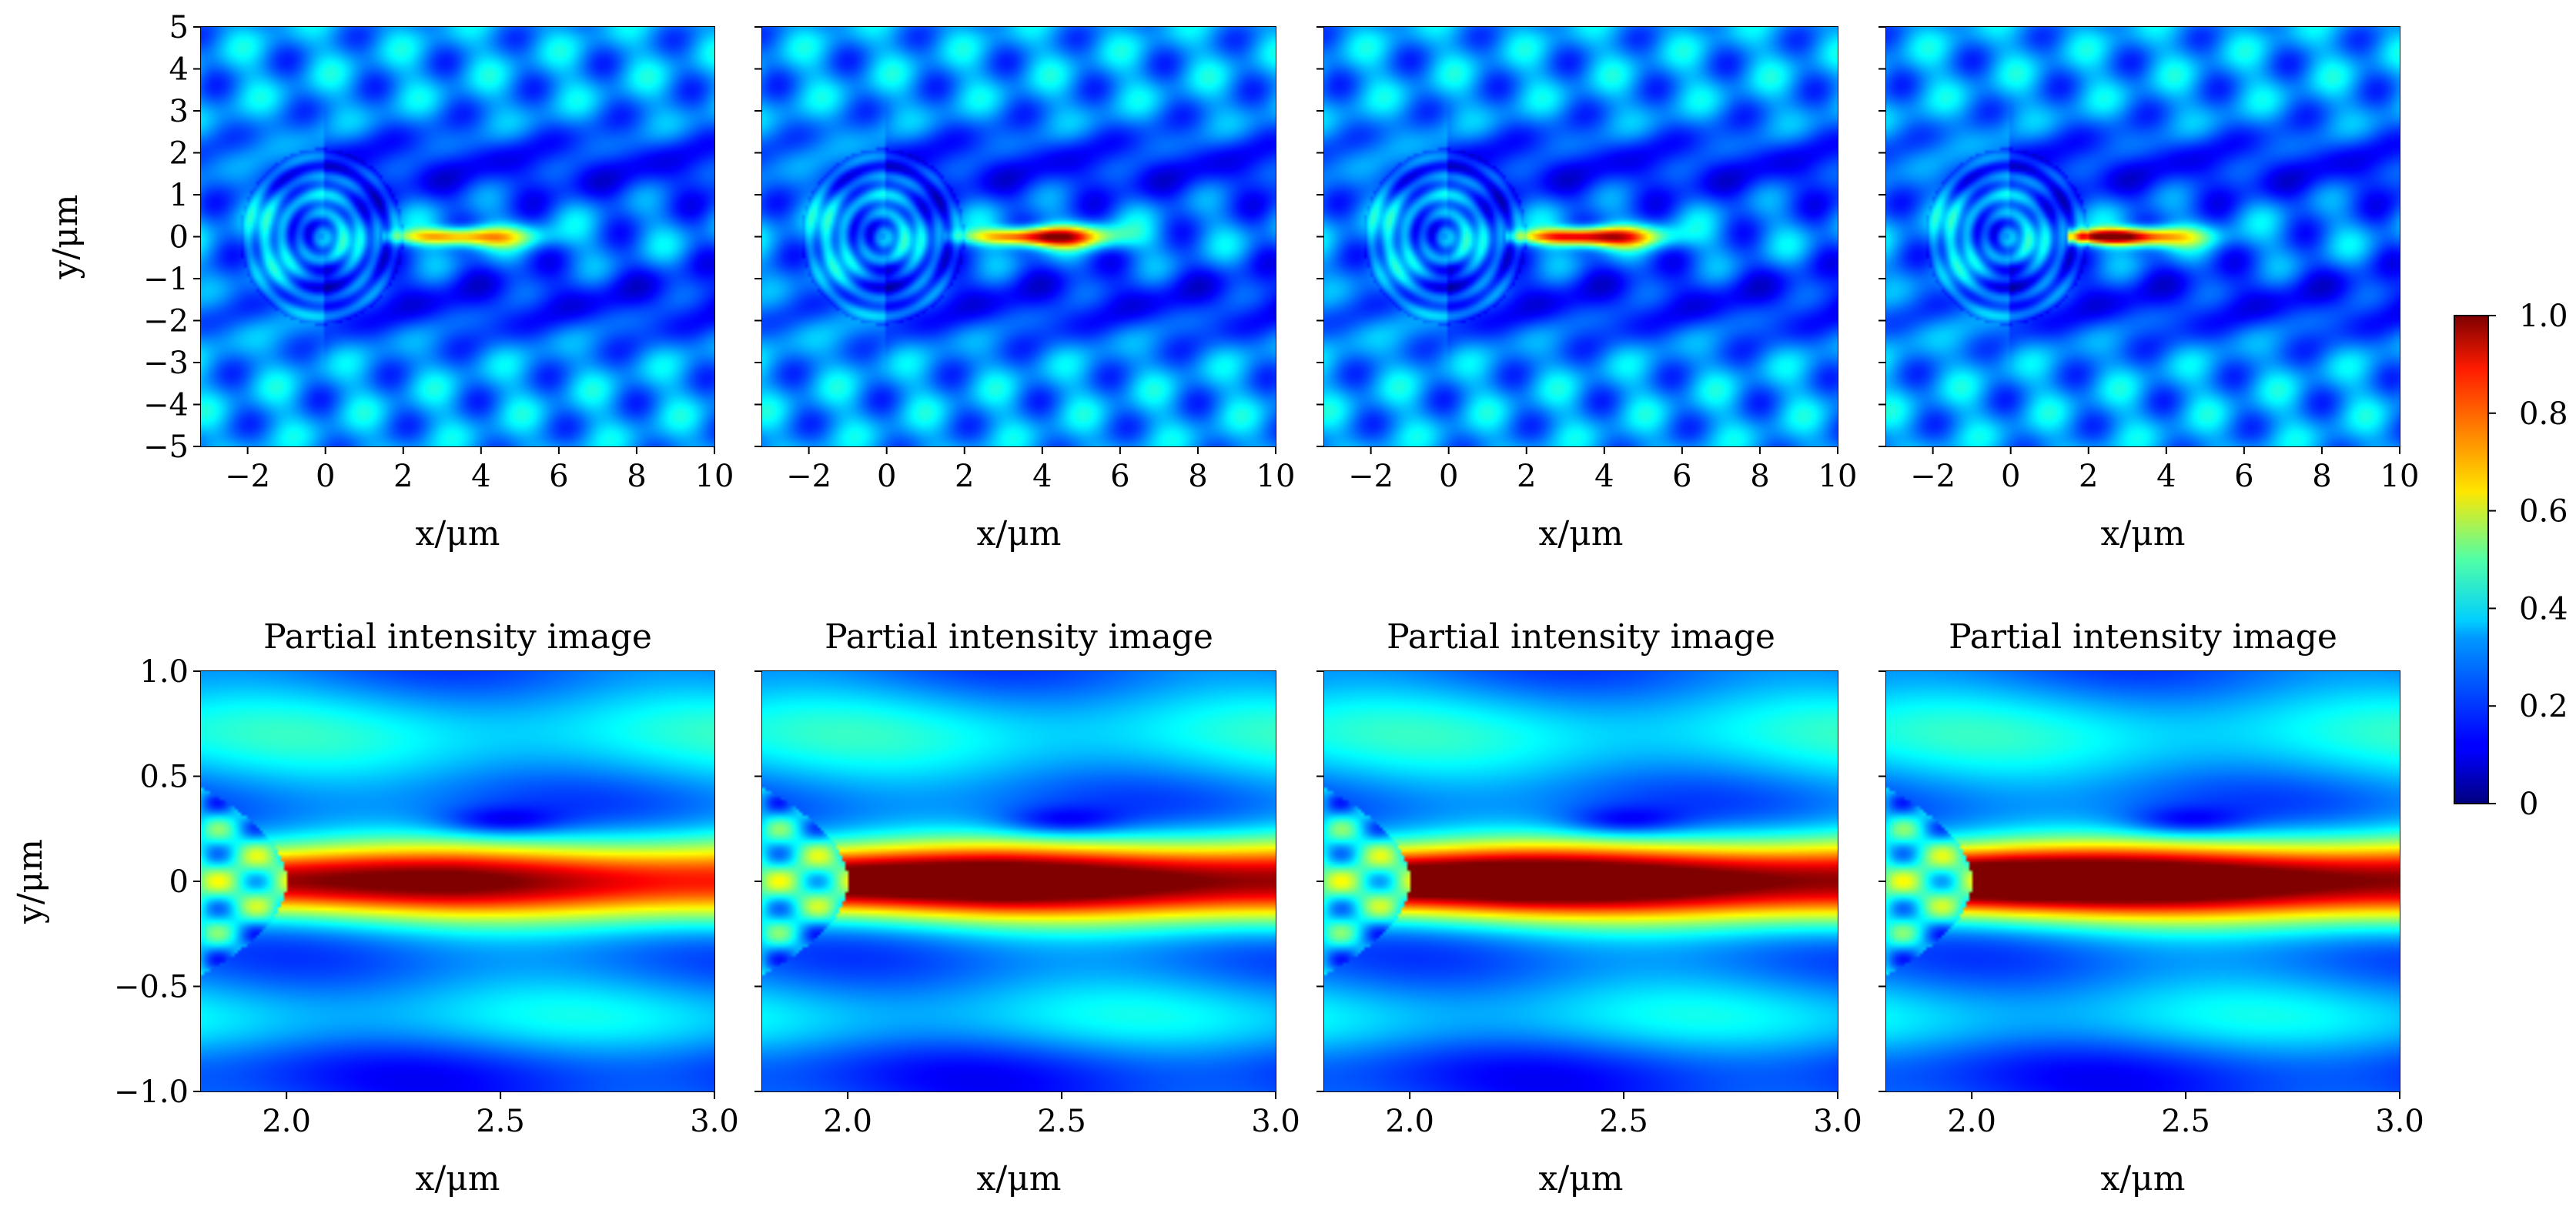  Describe the element at coordinates (179, 28) in the screenshot. I see `y-tick-label: 5` at that location.